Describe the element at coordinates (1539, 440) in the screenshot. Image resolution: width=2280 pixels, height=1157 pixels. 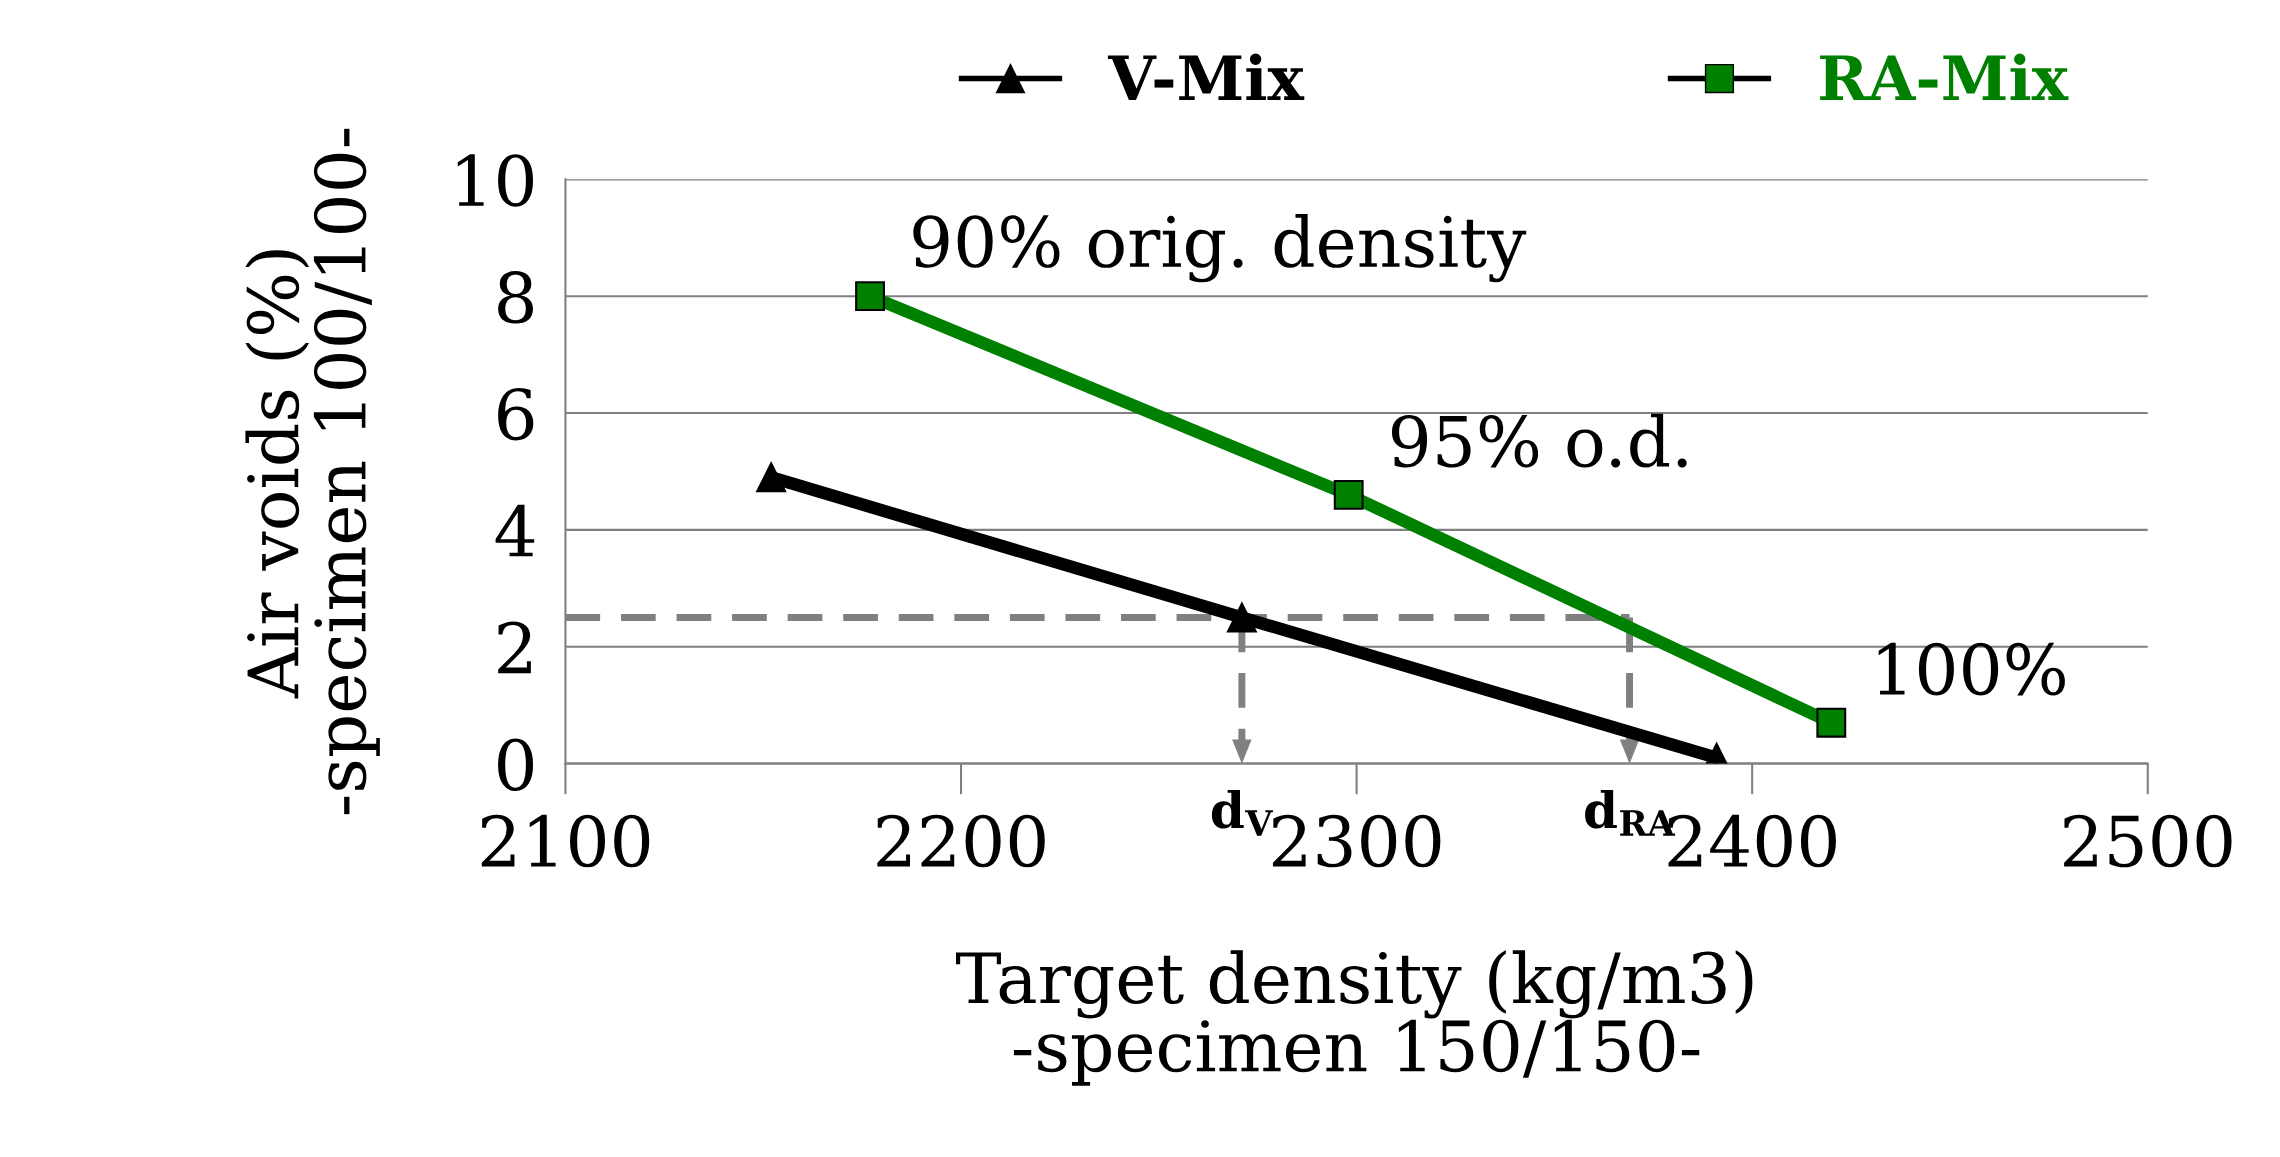
I see `annotation: 95% o.d.` at that location.